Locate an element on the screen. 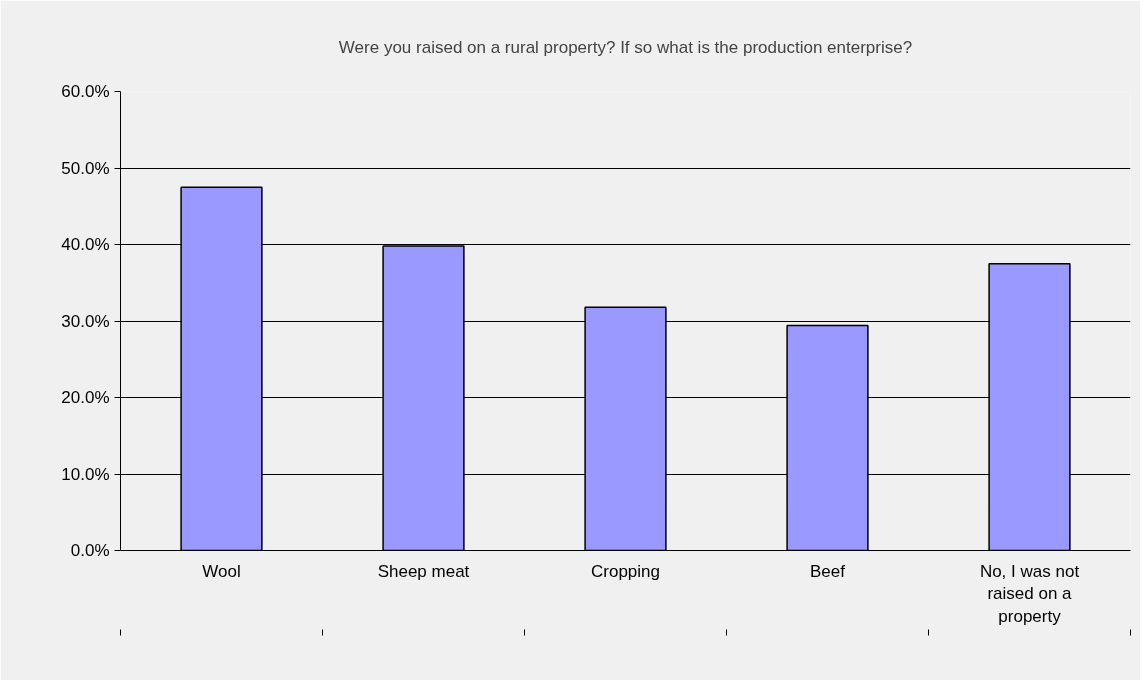 Image resolution: width=1147 pixels, height=685 pixels. y-tick-label: 10.0% is located at coordinates (85, 474).